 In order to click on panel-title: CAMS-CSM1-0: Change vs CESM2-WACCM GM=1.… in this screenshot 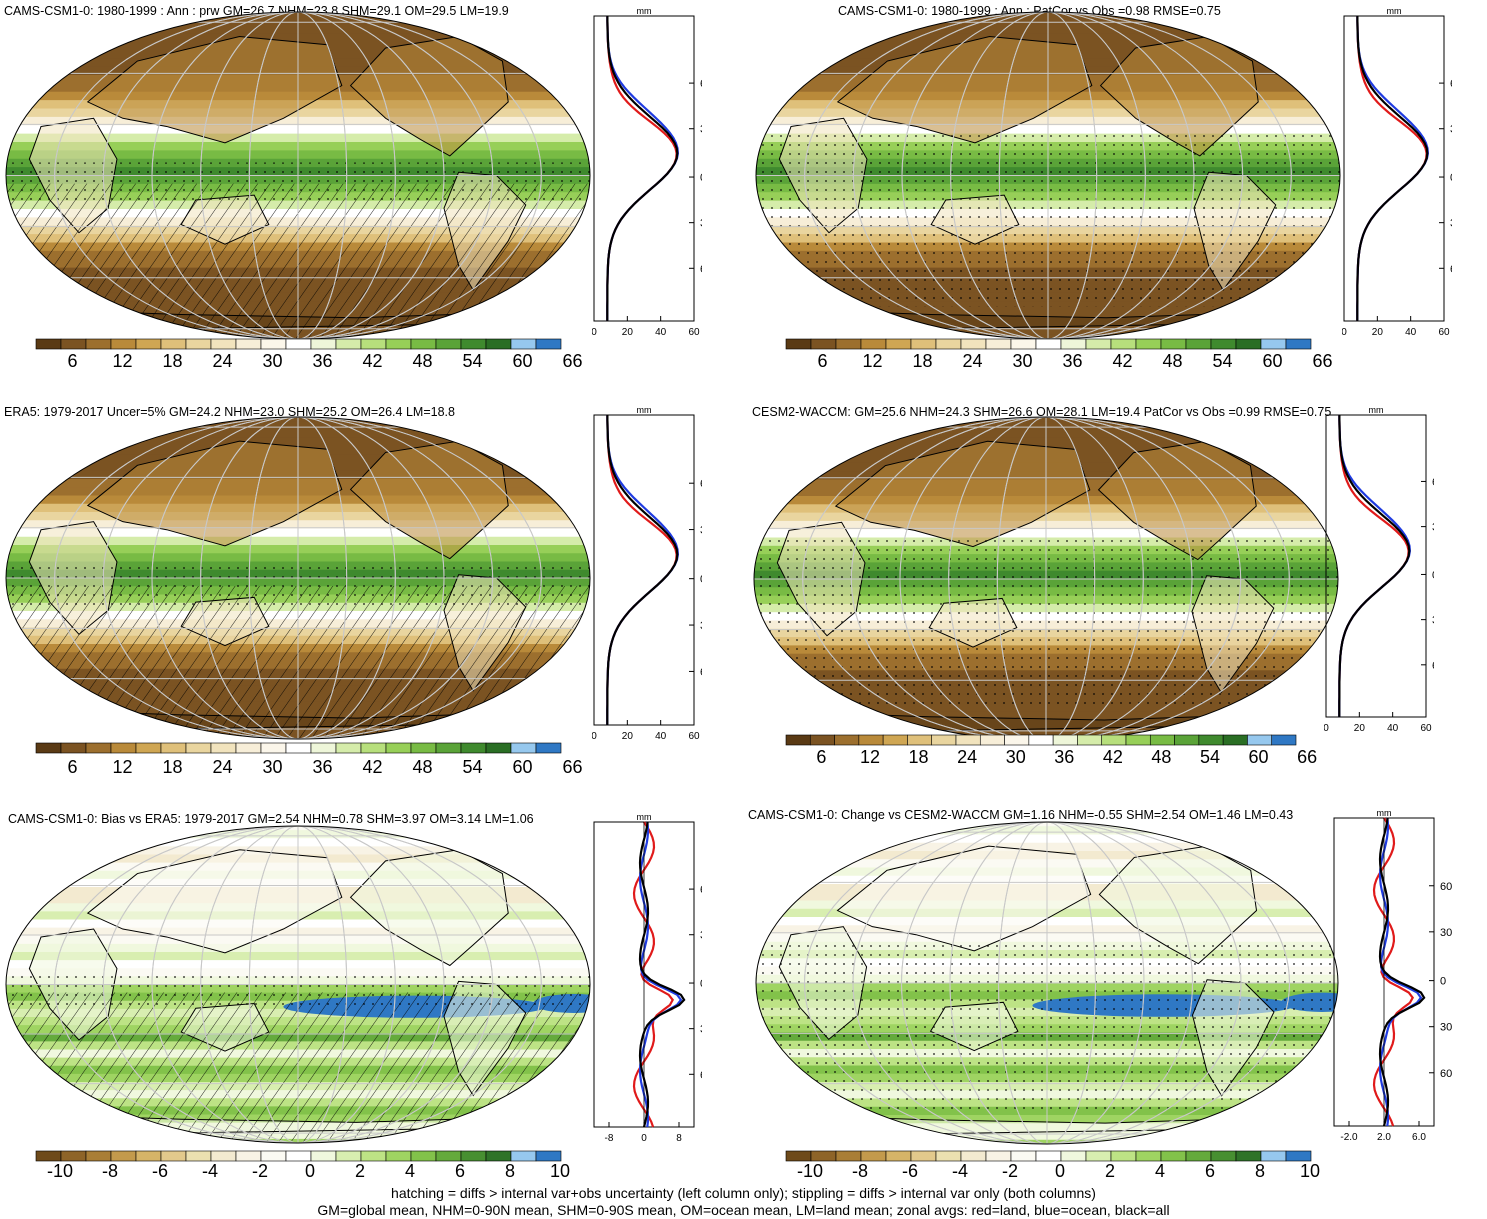, I will do `click(1021, 815)`.